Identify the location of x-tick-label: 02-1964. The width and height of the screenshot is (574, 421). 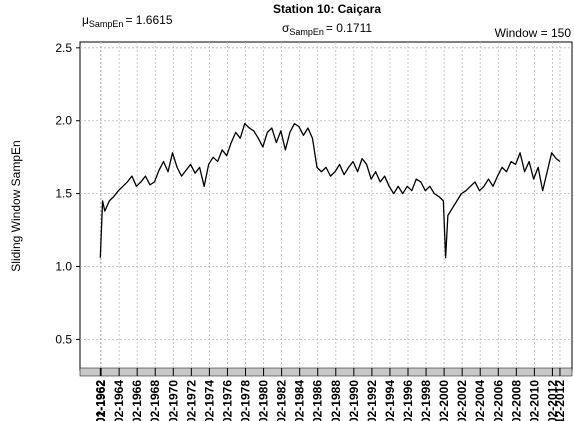
(119, 400).